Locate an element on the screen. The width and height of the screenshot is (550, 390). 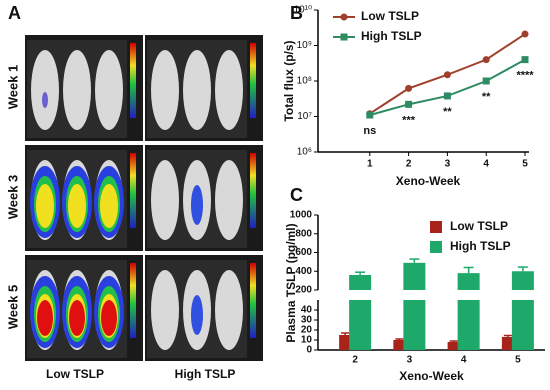
y-tick-label: 10¹⁰ is located at coordinates (303, 10).